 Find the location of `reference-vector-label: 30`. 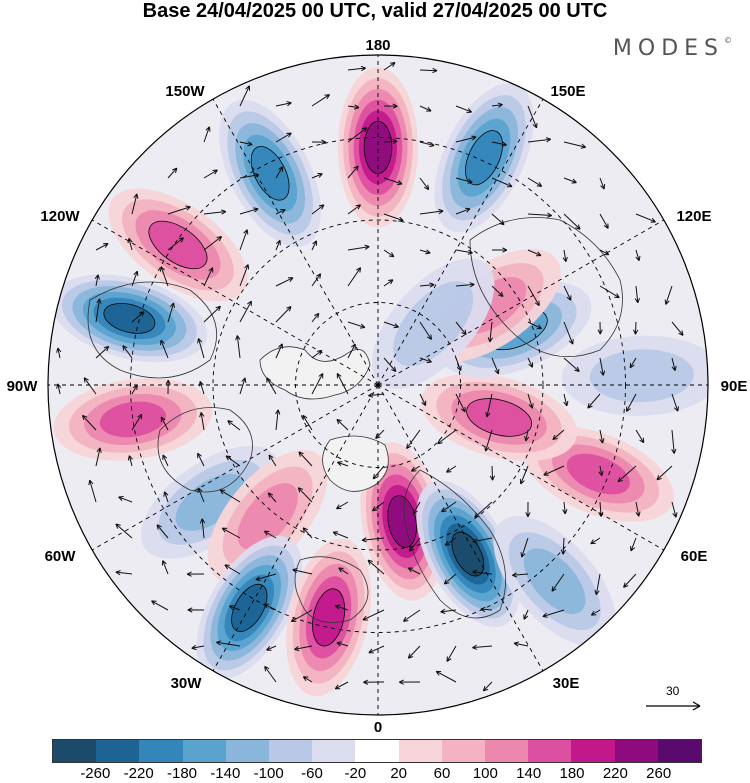

reference-vector-label: 30 is located at coordinates (673, 691).